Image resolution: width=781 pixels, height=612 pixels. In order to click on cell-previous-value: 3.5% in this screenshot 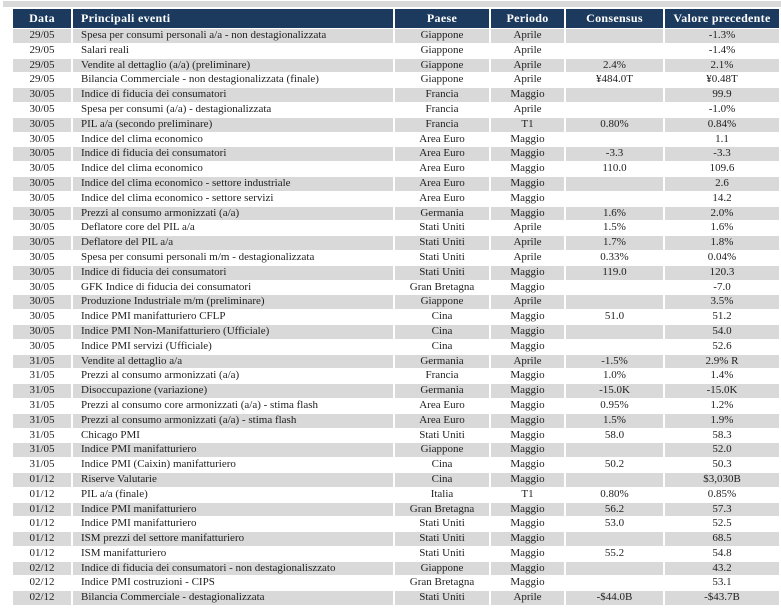, I will do `click(721, 302)`.